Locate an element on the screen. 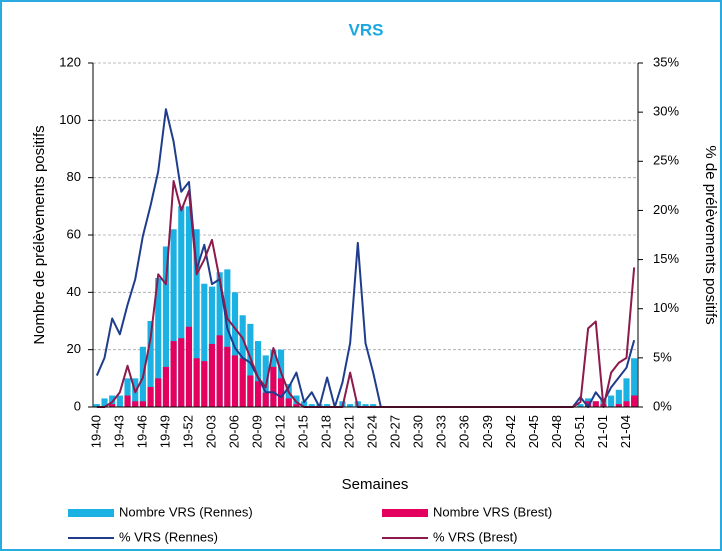 The height and width of the screenshot is (551, 722). x-tick-label: 20-51 is located at coordinates (579, 431).